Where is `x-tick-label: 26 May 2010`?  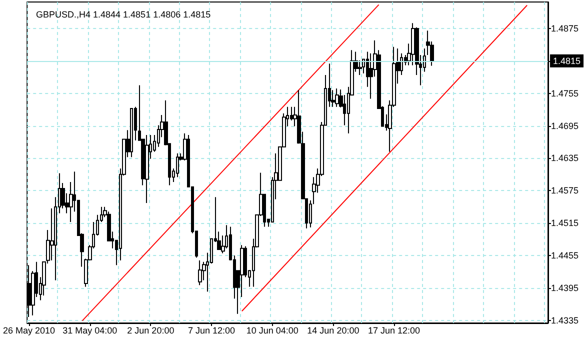 x-tick-label: 26 May 2010 is located at coordinates (29, 331).